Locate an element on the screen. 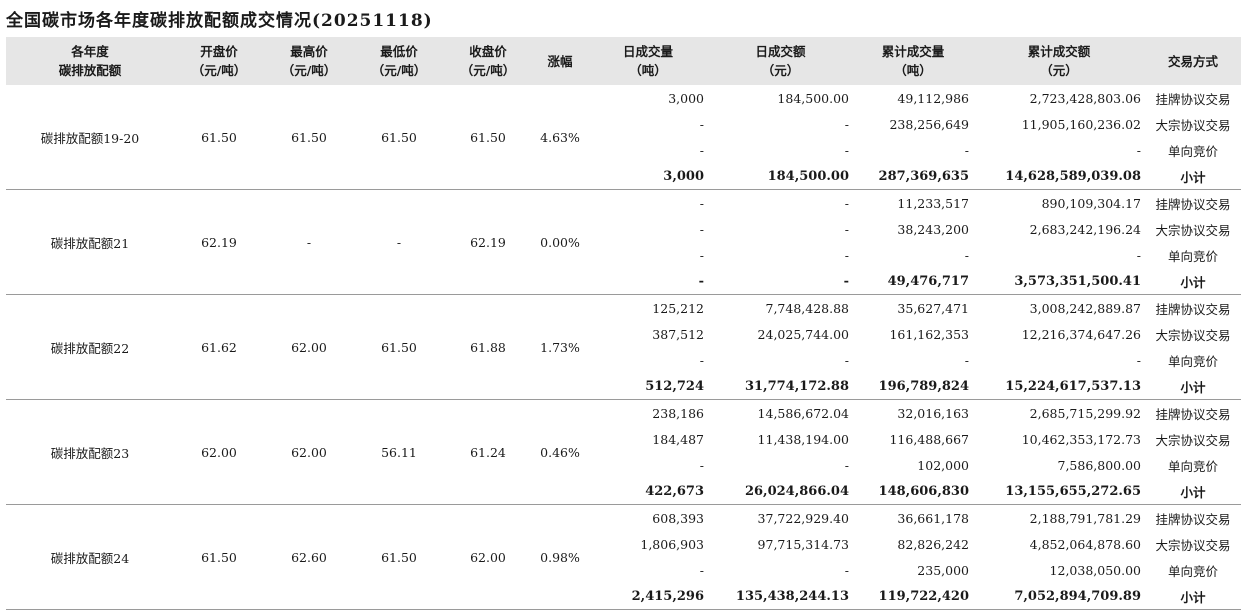  daily-volume: 512,724 is located at coordinates (648, 386).